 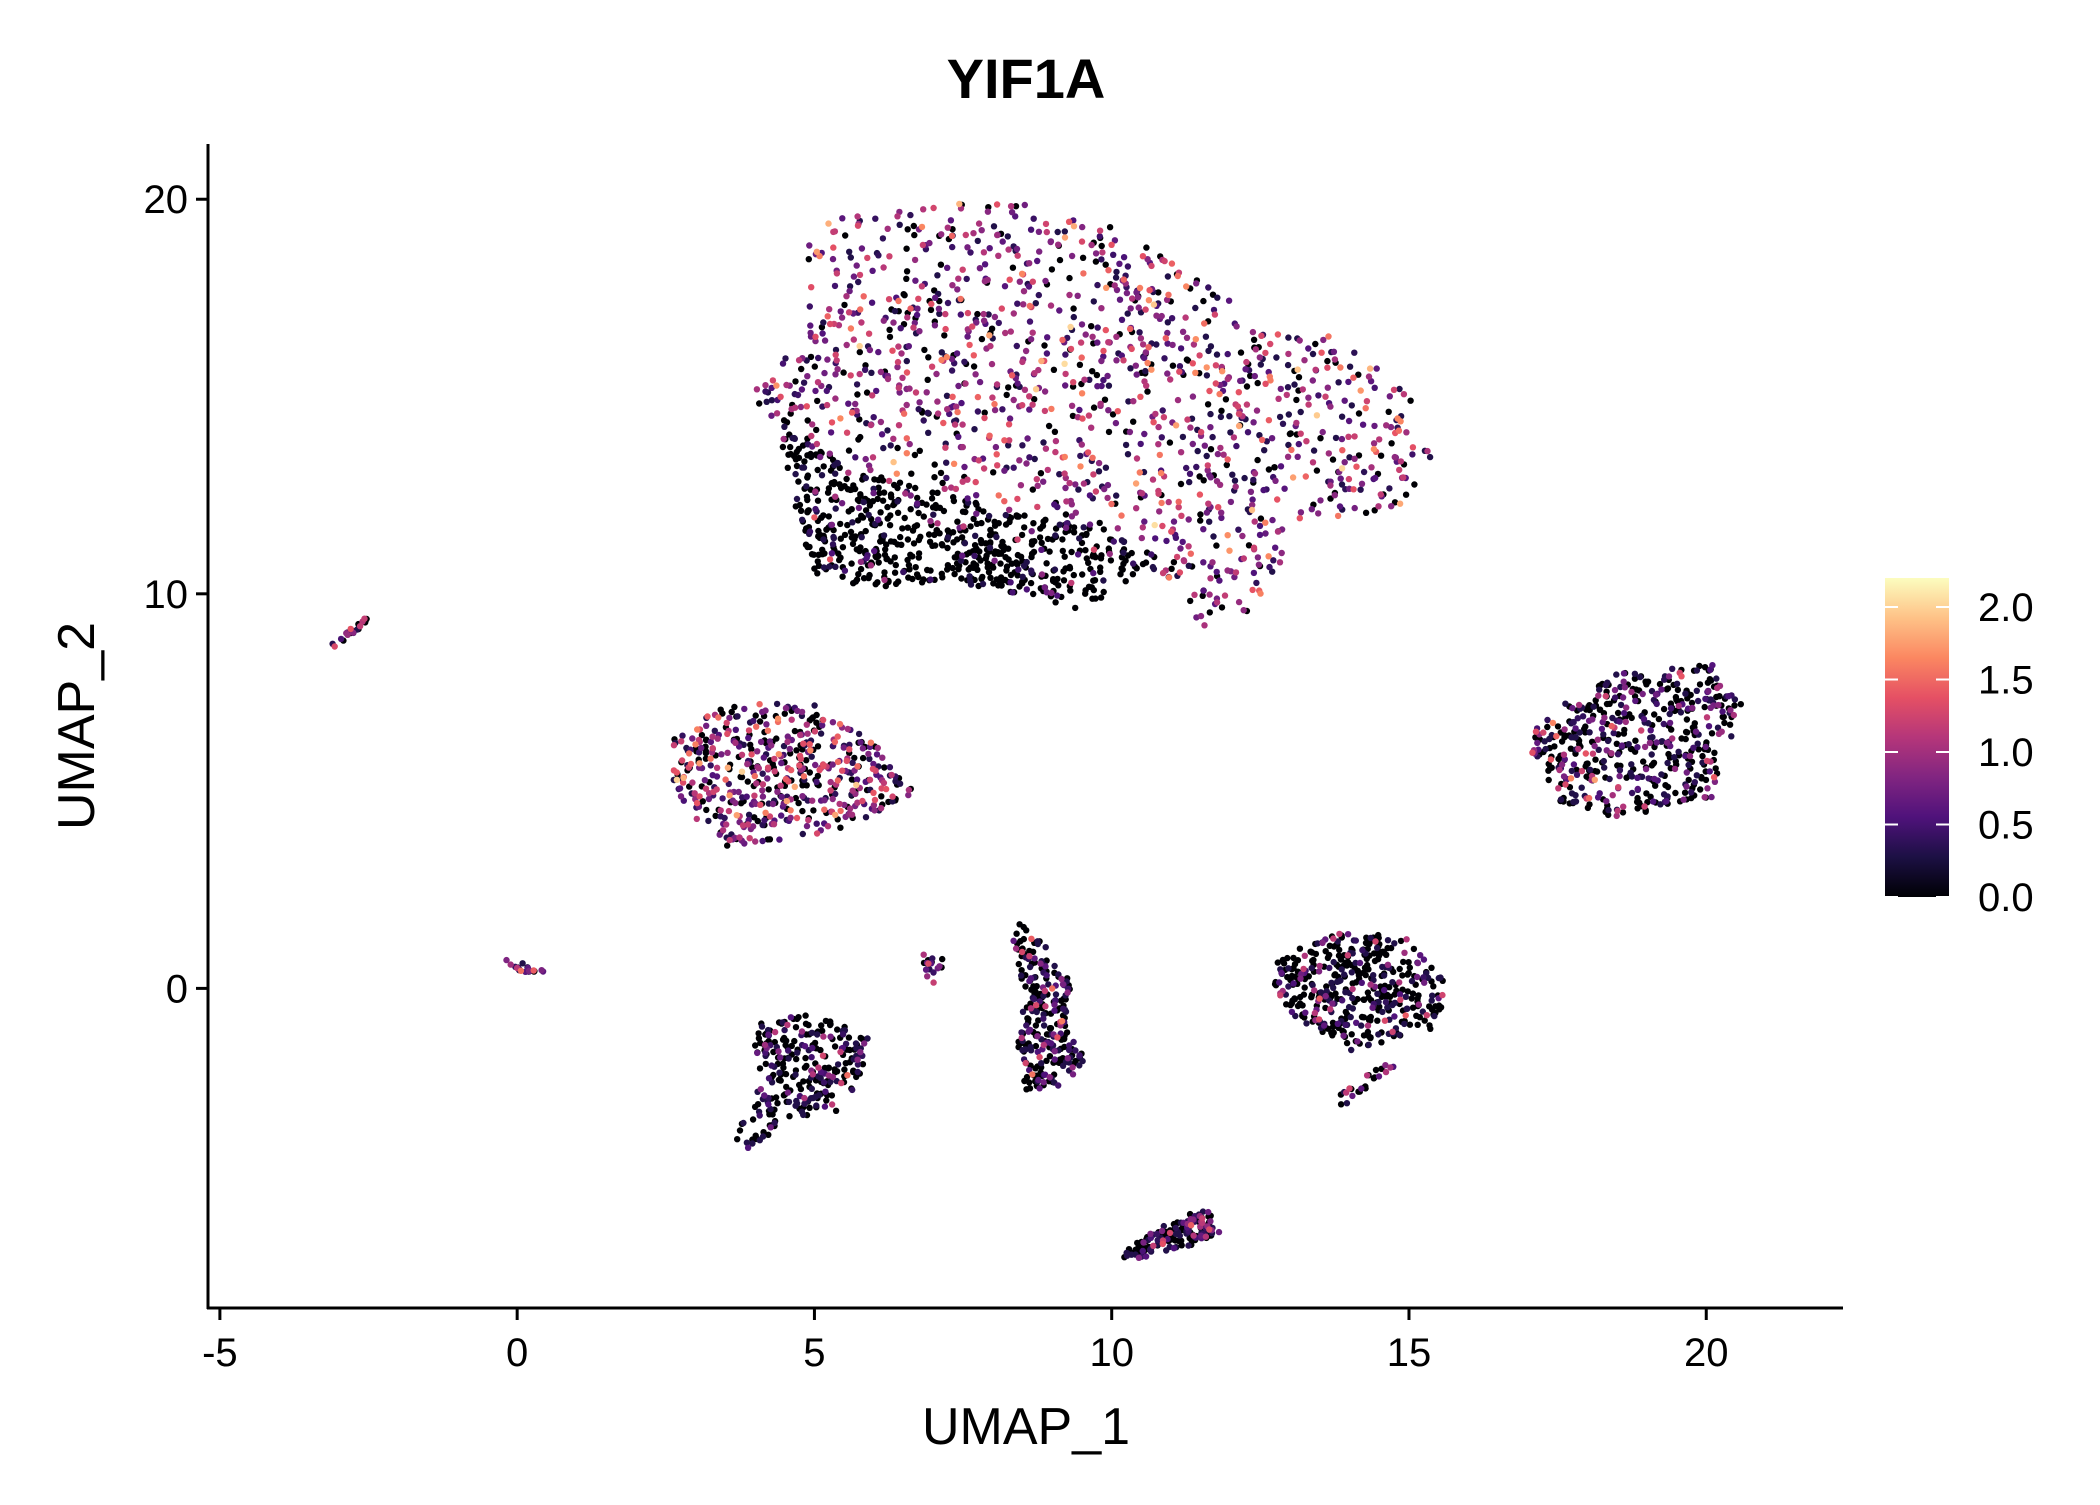 I want to click on chart-title: YIF1A, so click(x=1026, y=78).